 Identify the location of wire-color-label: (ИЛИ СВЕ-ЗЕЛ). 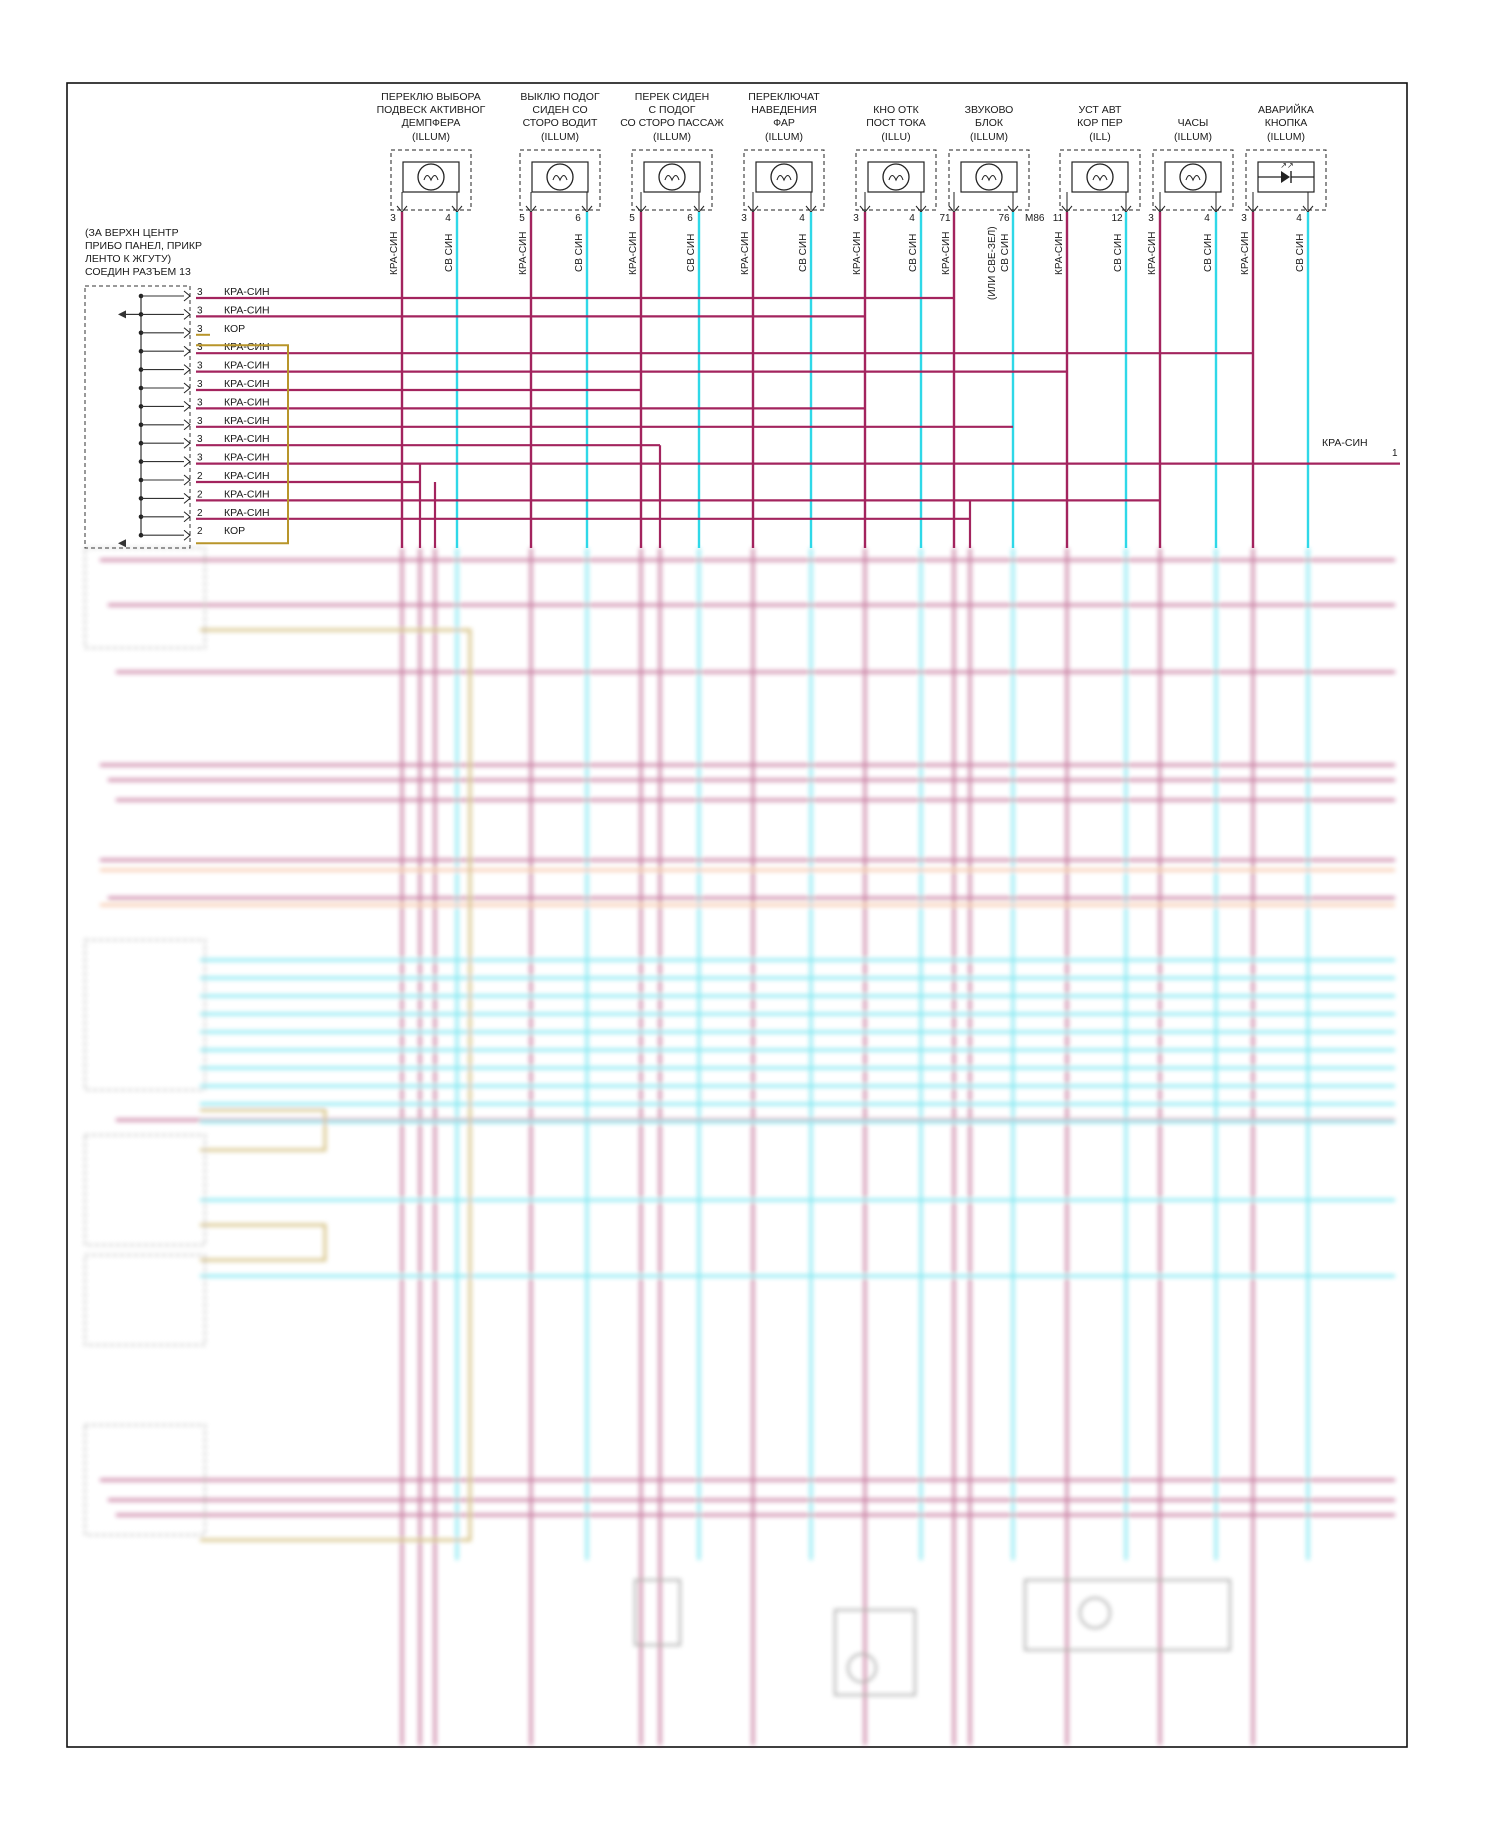
(992, 263).